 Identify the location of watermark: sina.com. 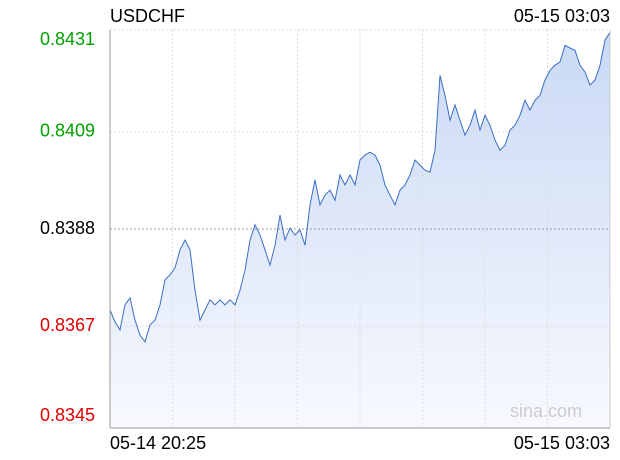
(546, 411).